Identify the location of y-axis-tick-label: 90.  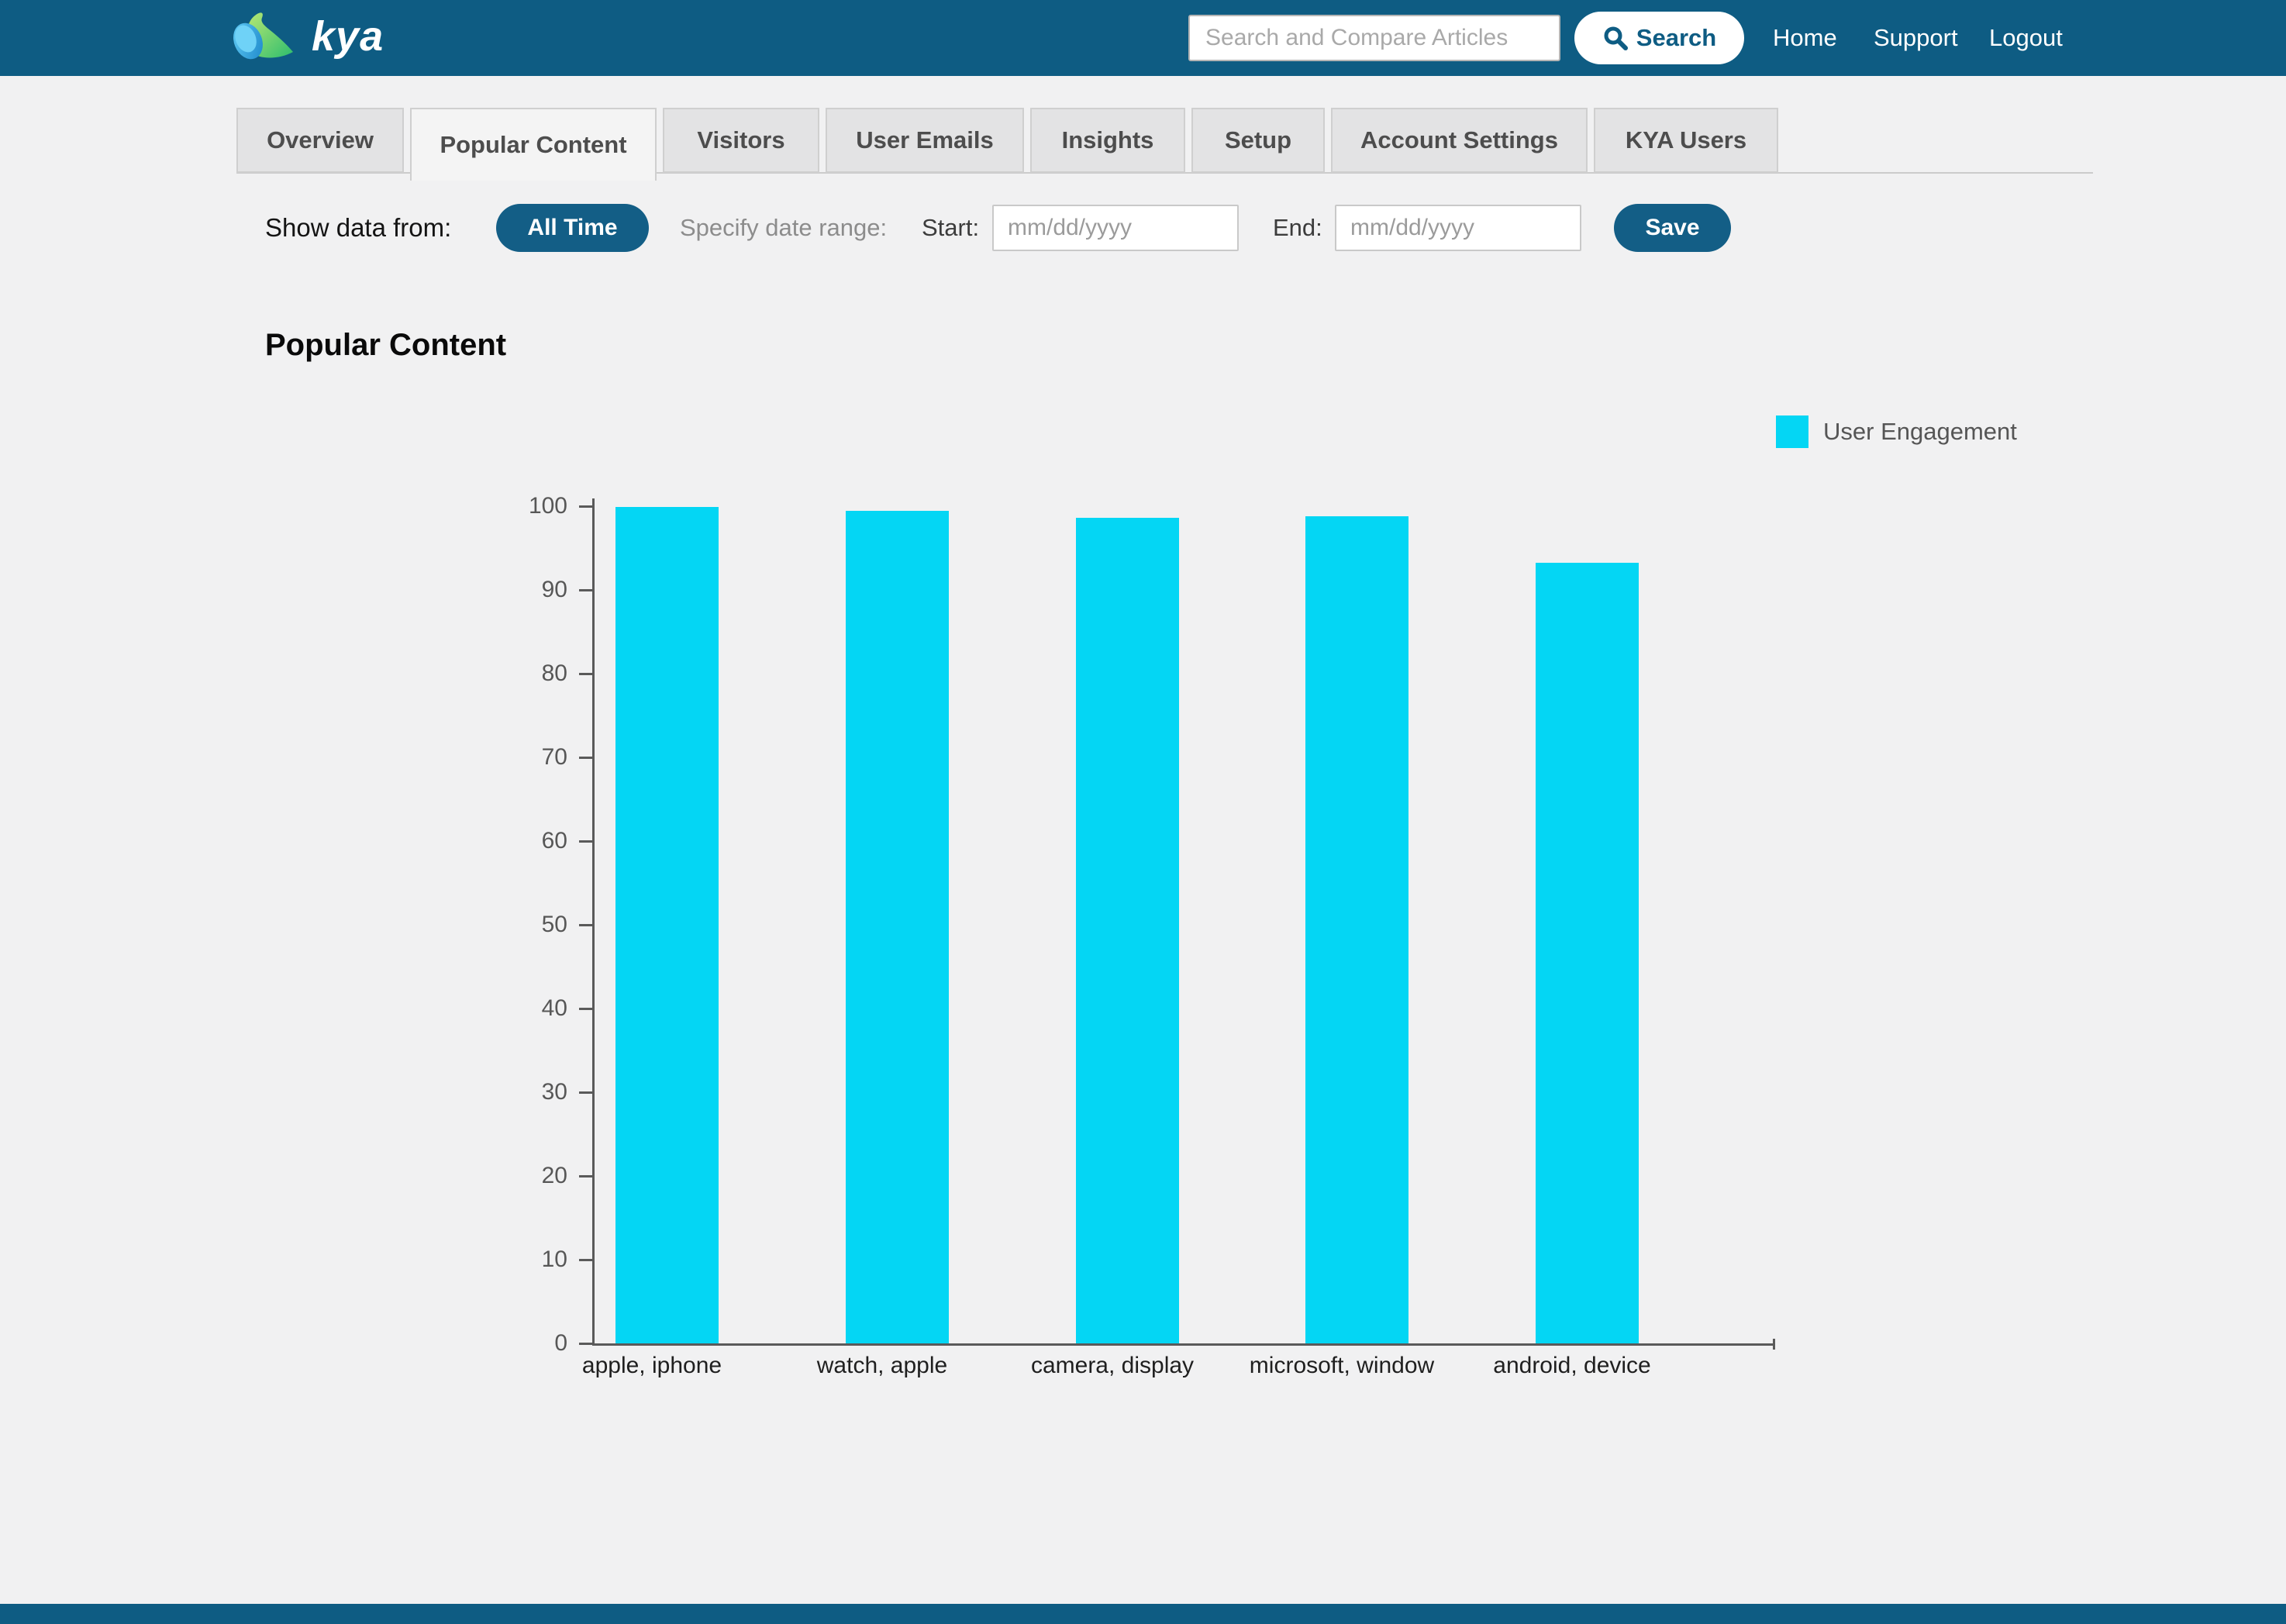
(554, 589).